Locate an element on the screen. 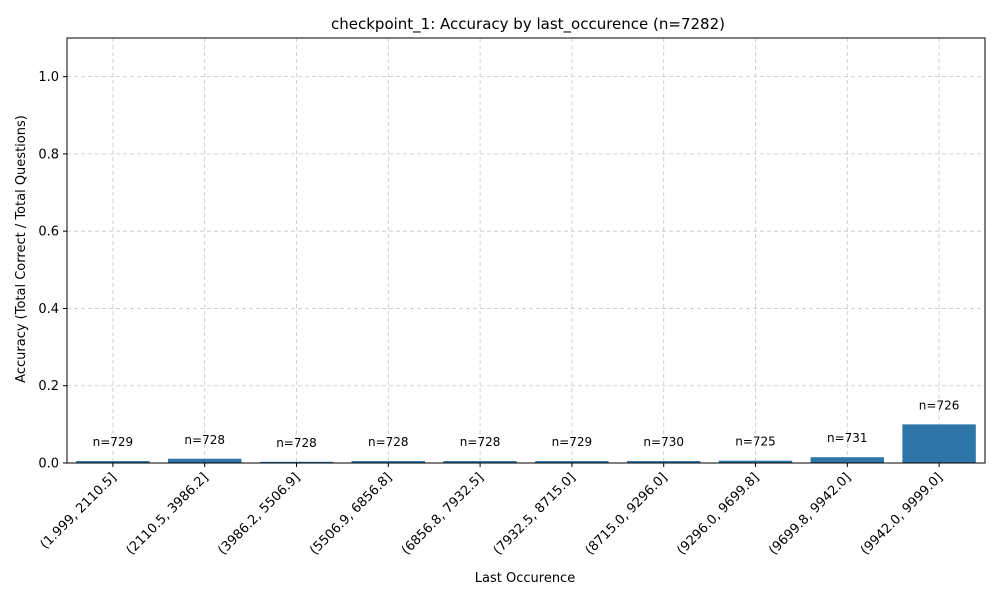 The height and width of the screenshot is (600, 1000). y-tick-label: 0.8 is located at coordinates (48, 154).